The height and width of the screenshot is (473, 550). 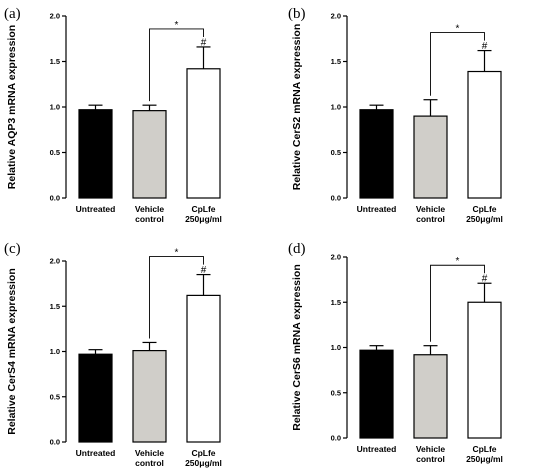 I want to click on panel-label: (a), so click(x=12, y=14).